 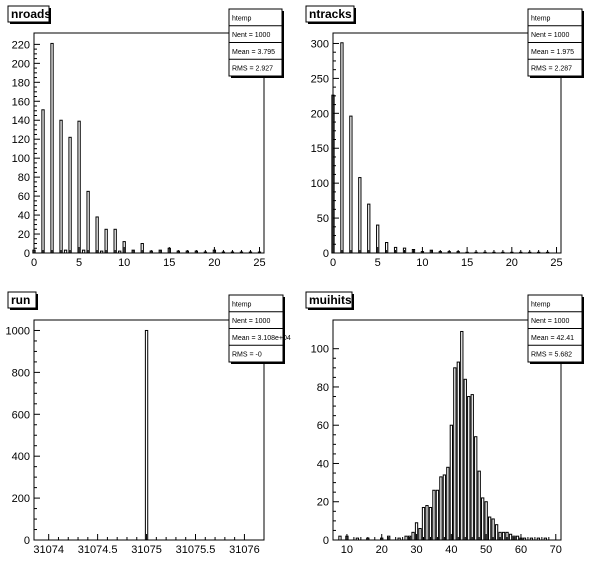 What do you see at coordinates (21, 457) in the screenshot?
I see `y-tick-label: 400` at bounding box center [21, 457].